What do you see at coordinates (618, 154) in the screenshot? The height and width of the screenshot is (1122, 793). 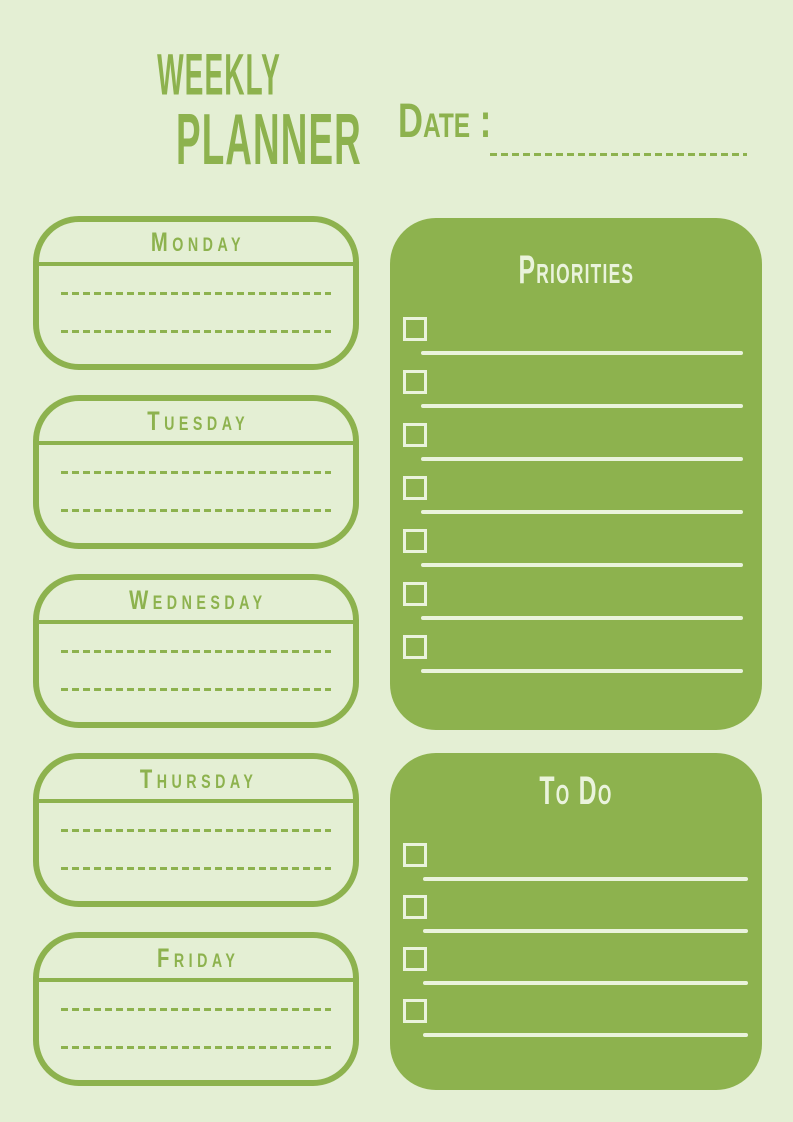 I see `date-blank-line` at bounding box center [618, 154].